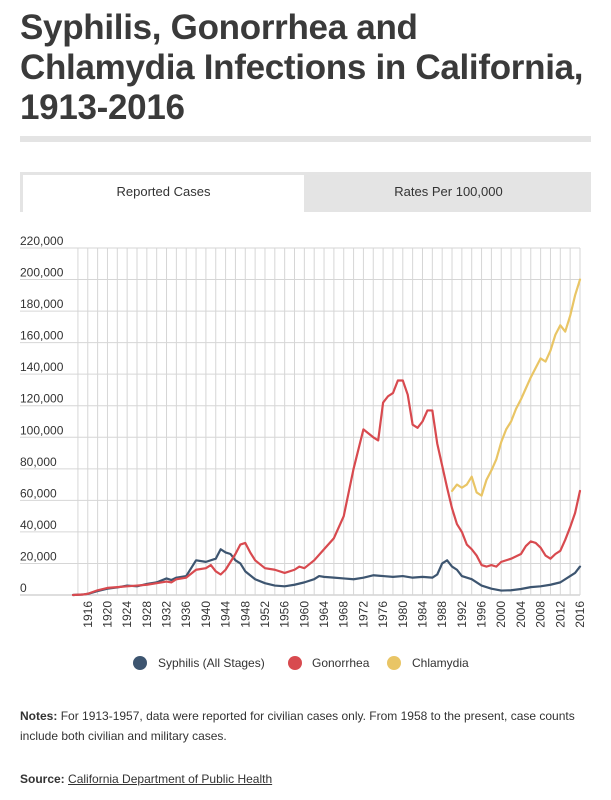  Describe the element at coordinates (23, 588) in the screenshot. I see `y-tick-label: 0` at that location.